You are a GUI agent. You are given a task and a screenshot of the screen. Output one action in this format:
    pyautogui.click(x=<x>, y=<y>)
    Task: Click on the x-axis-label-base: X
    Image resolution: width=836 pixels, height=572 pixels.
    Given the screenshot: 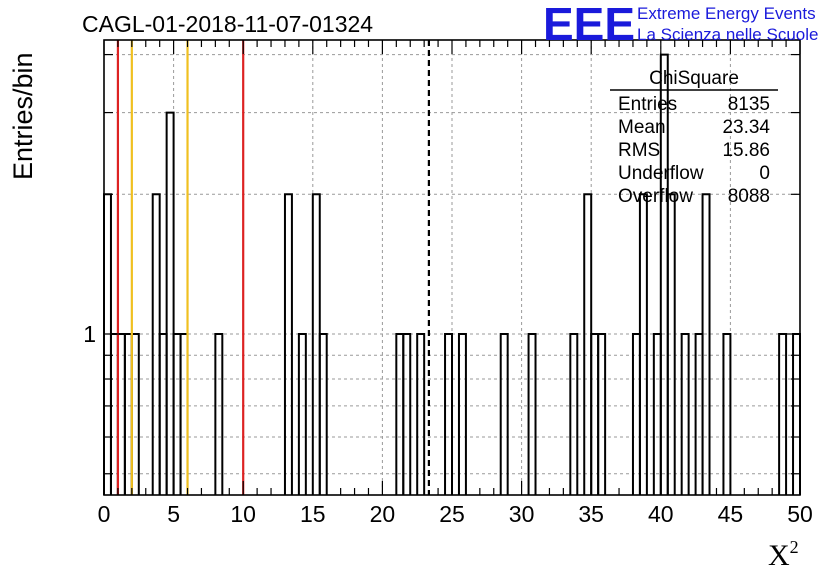 What is the action you would take?
    pyautogui.click(x=779, y=555)
    